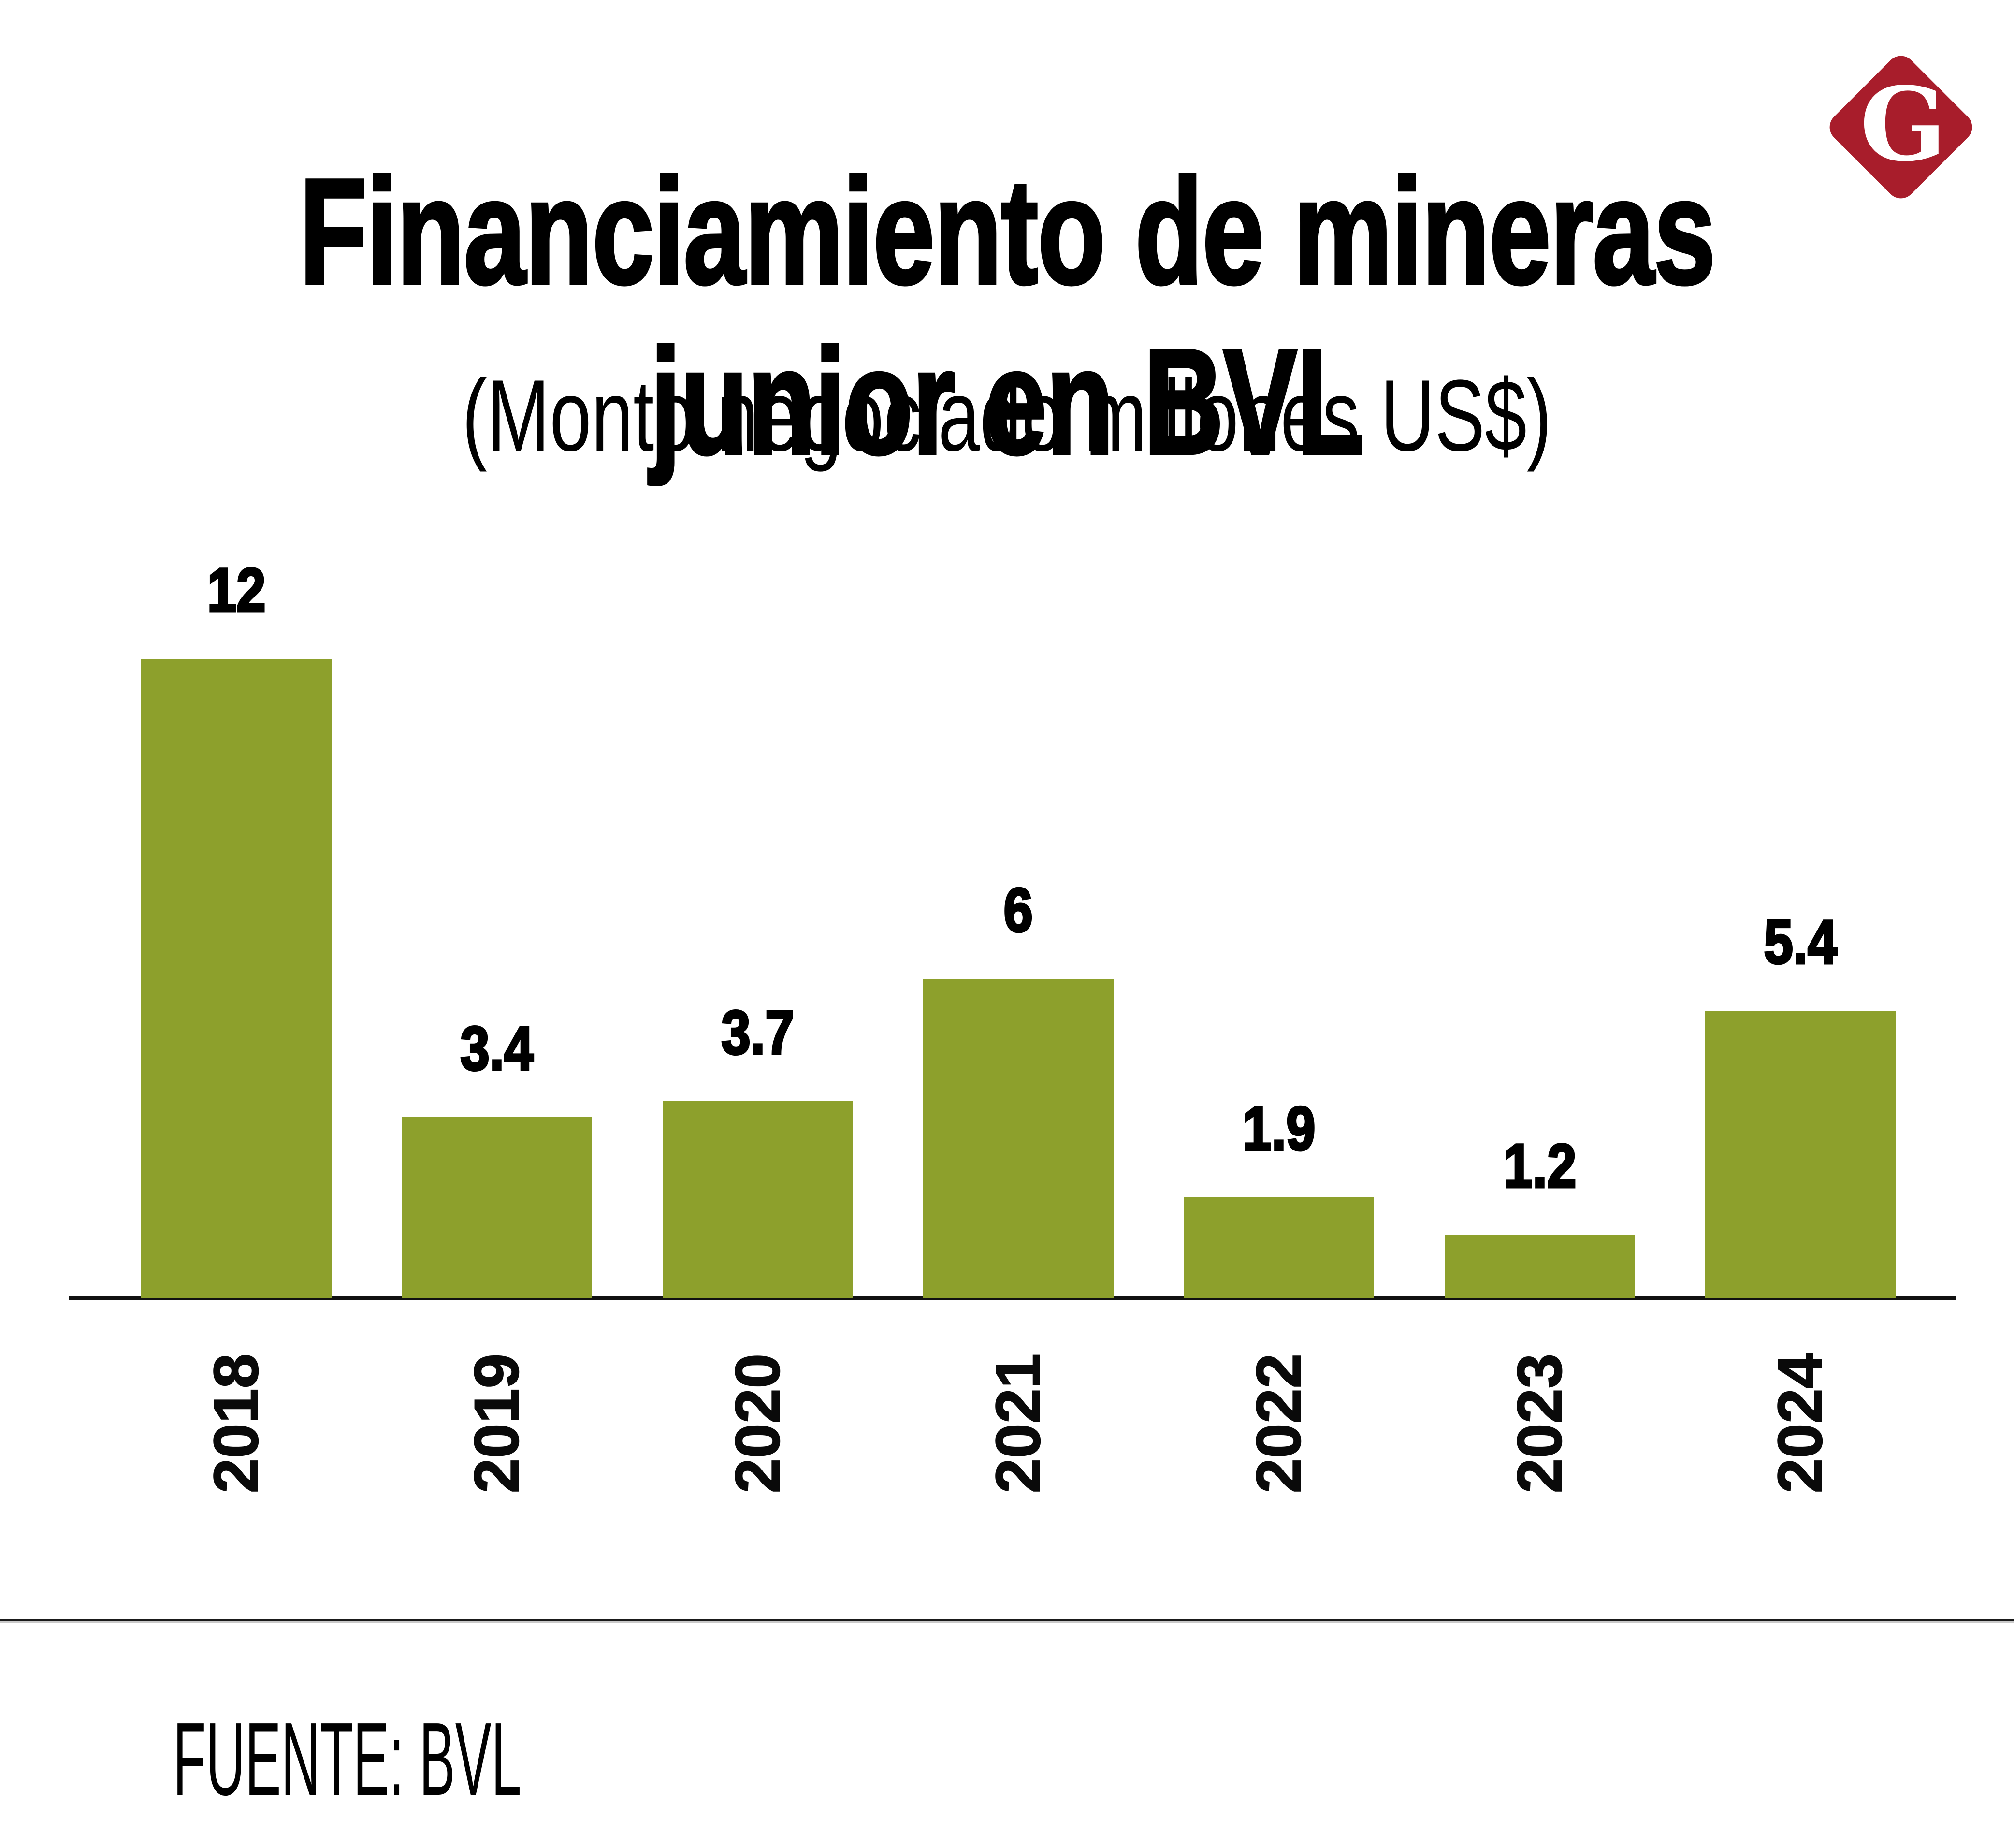 The image size is (2014, 1848). I want to click on x-axis-label-2019: 2019, so click(496, 1423).